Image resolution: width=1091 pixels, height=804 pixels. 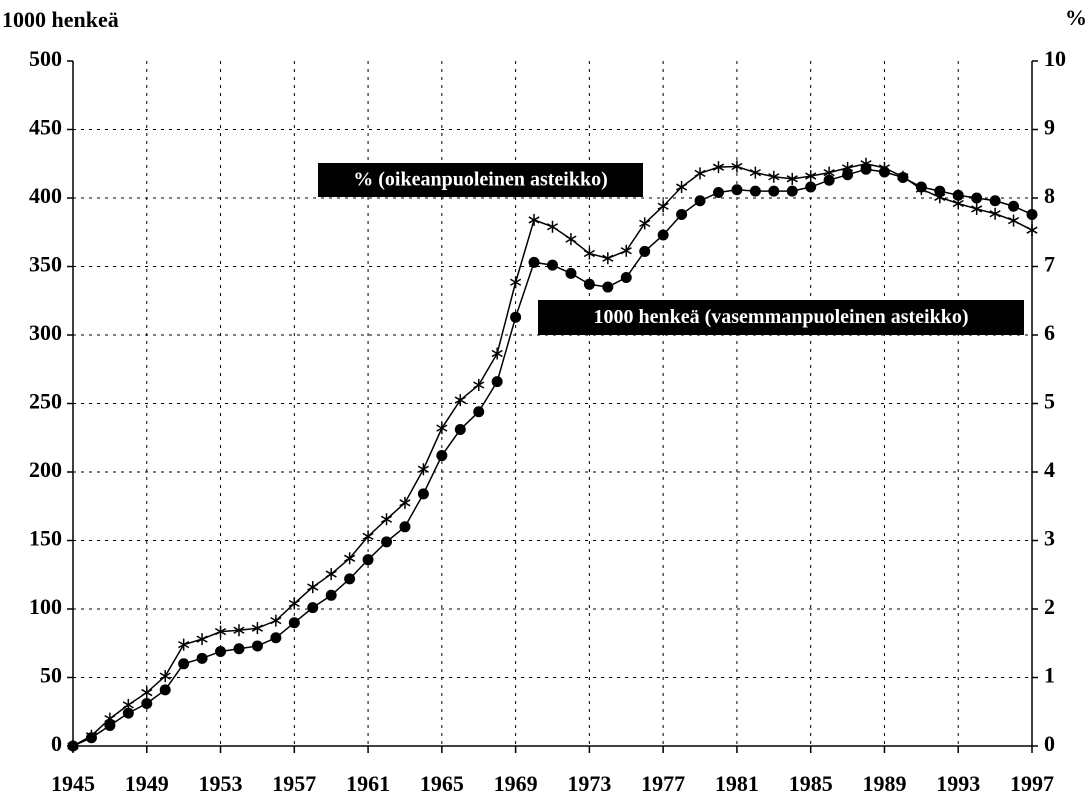 I want to click on y-tick-label: 0, so click(x=56, y=743).